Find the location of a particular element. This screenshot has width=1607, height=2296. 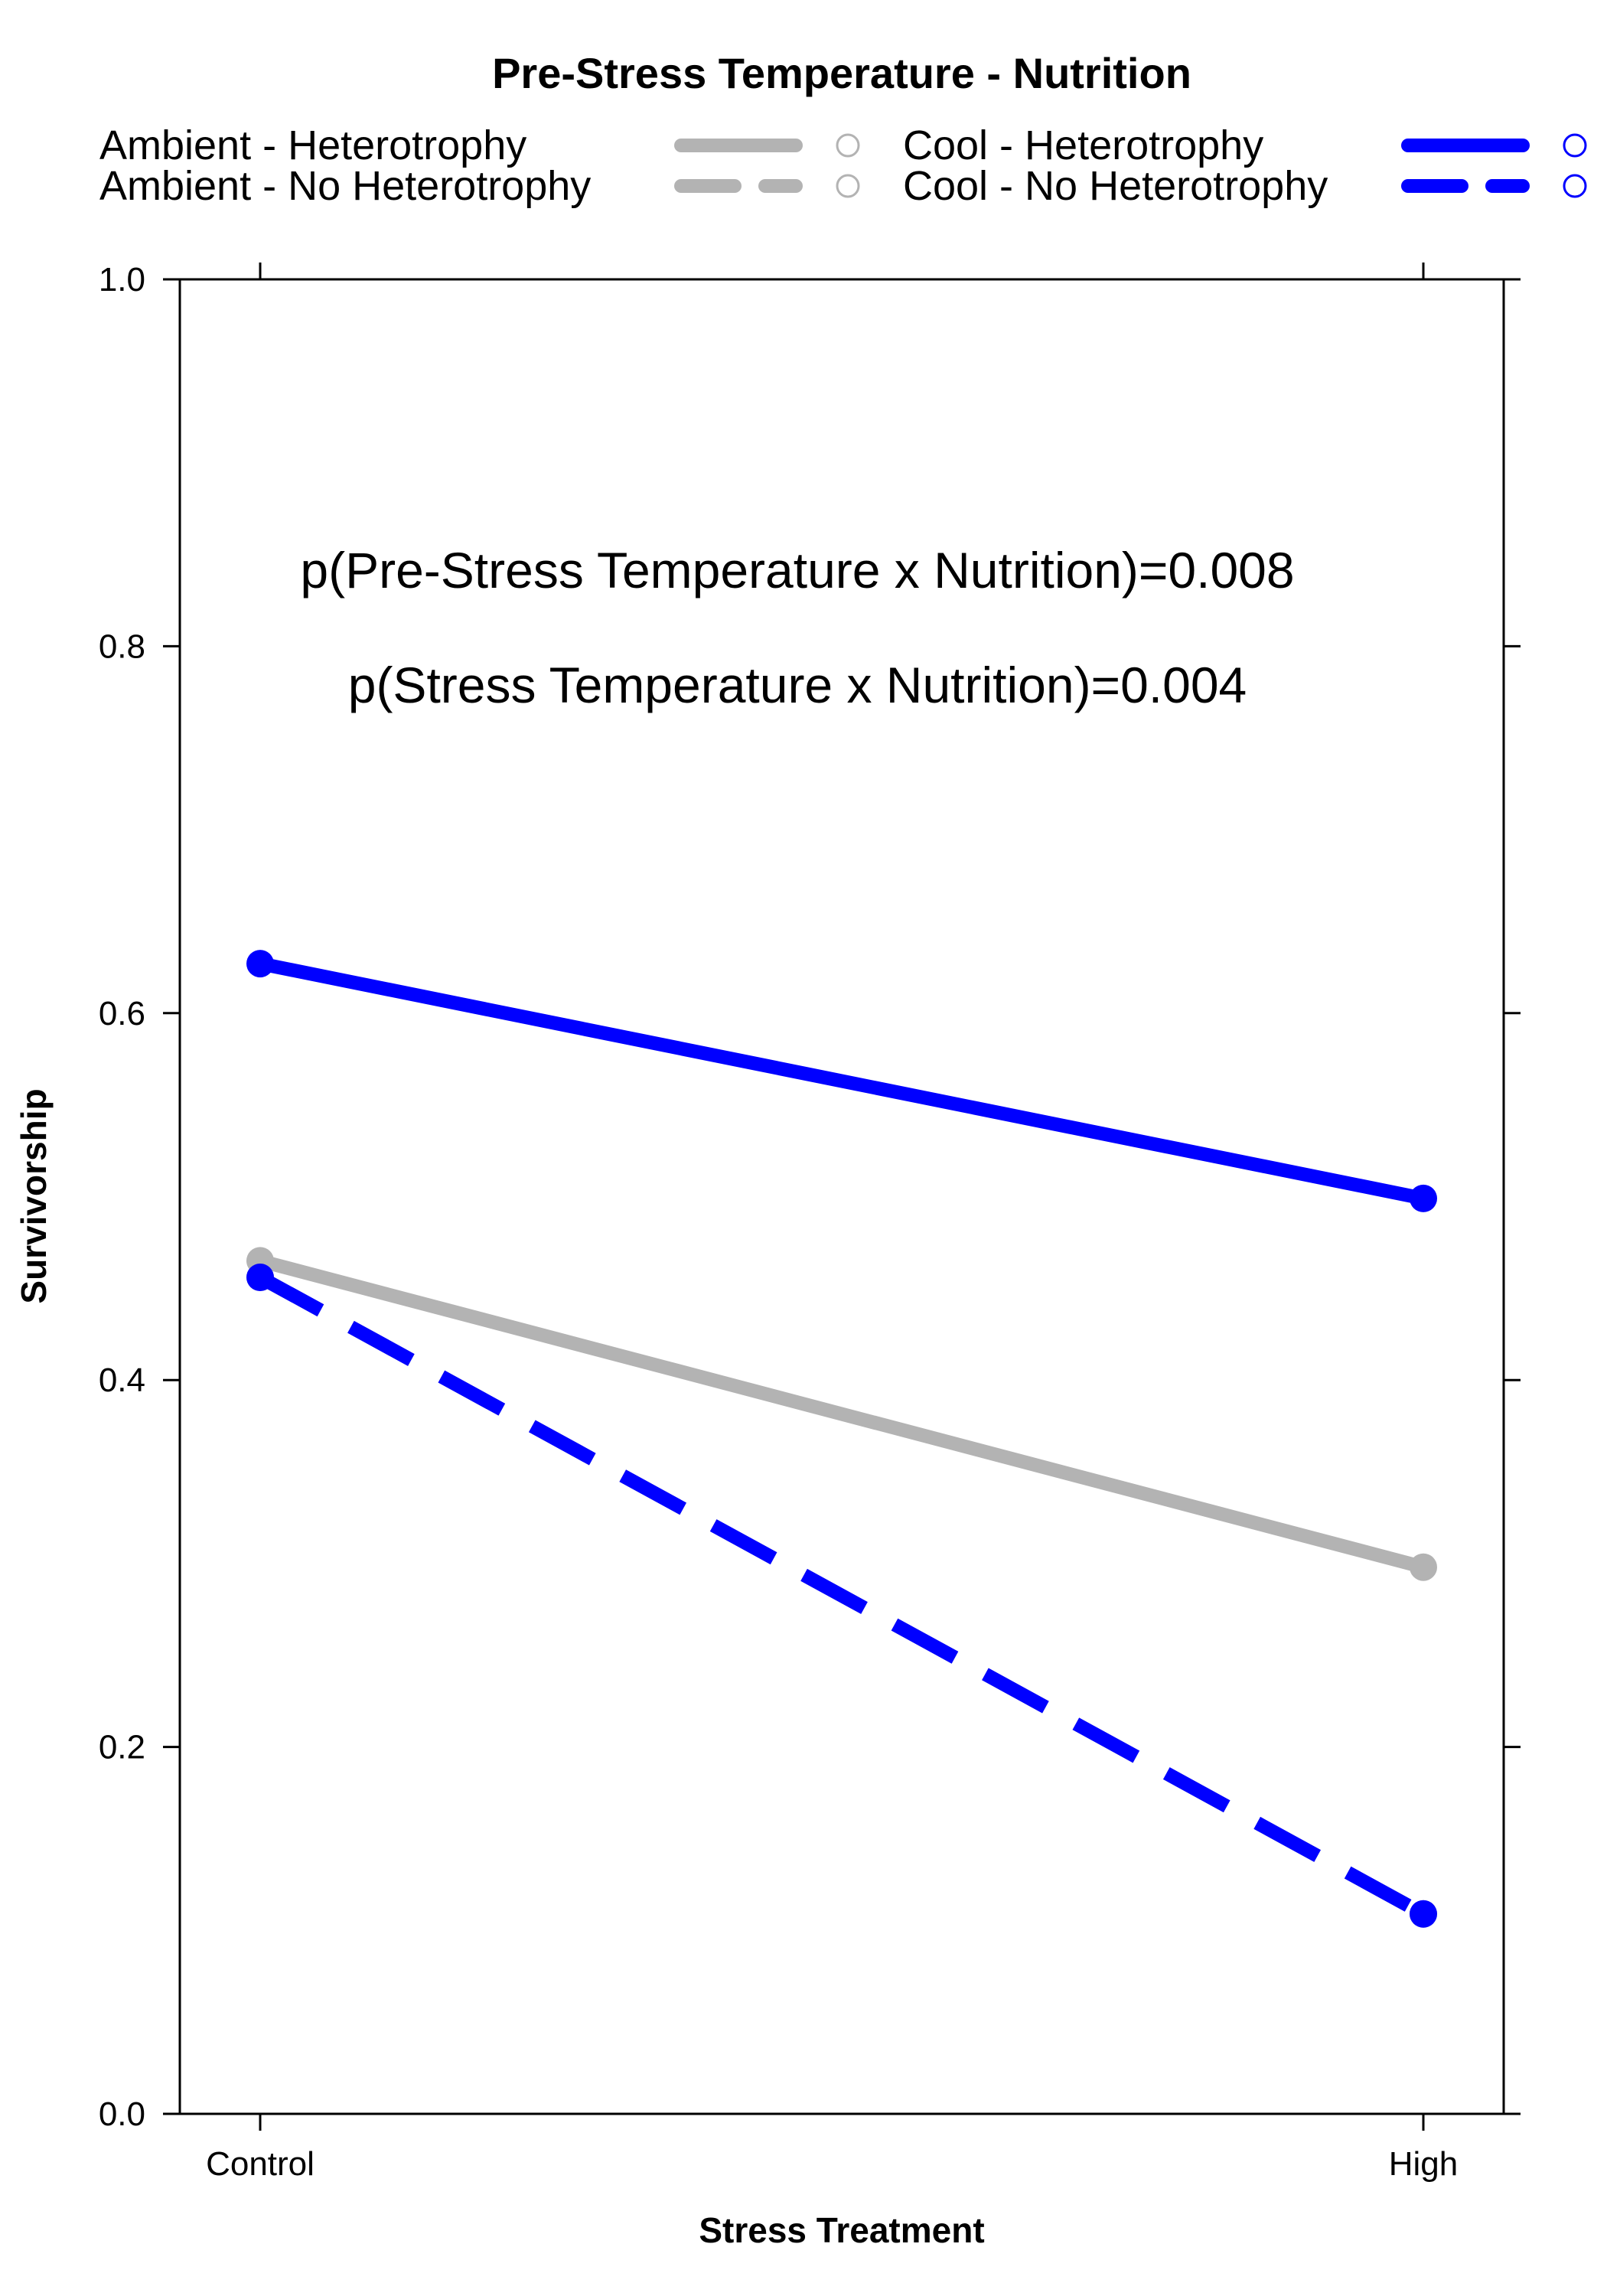

legend-item: Cool - No Heterotrophy is located at coordinates (1245, 186).